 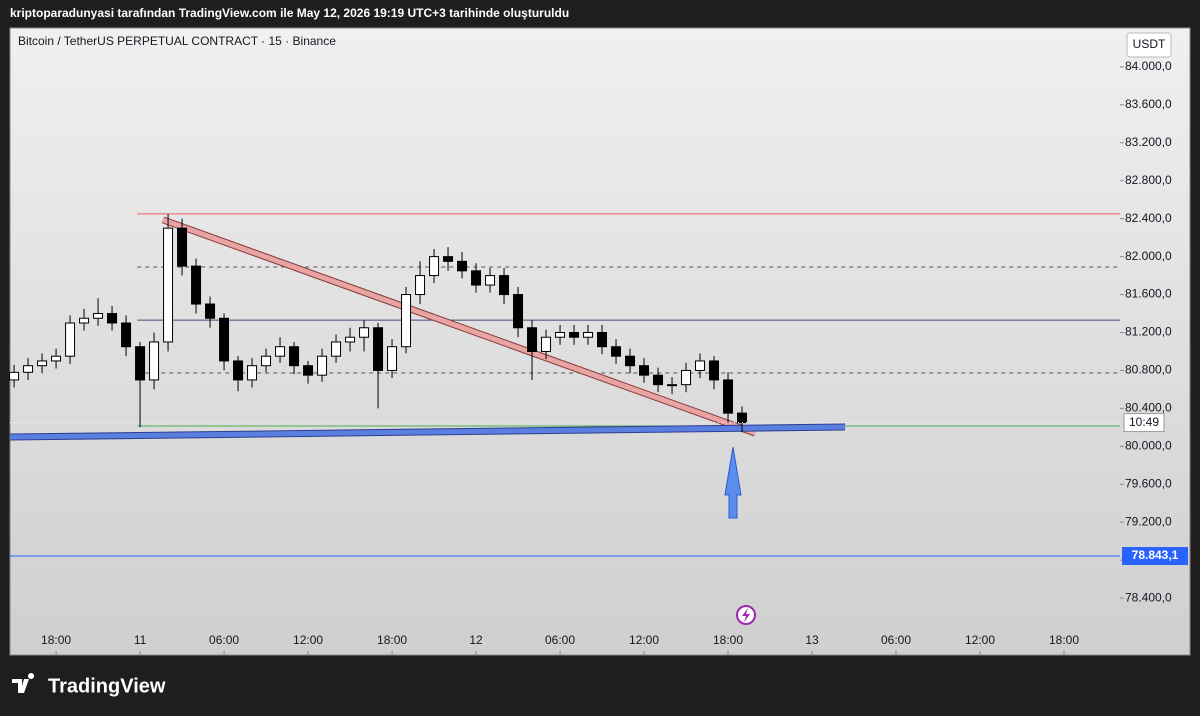 I want to click on price-tag-label: 78.843,1, so click(x=1155, y=555).